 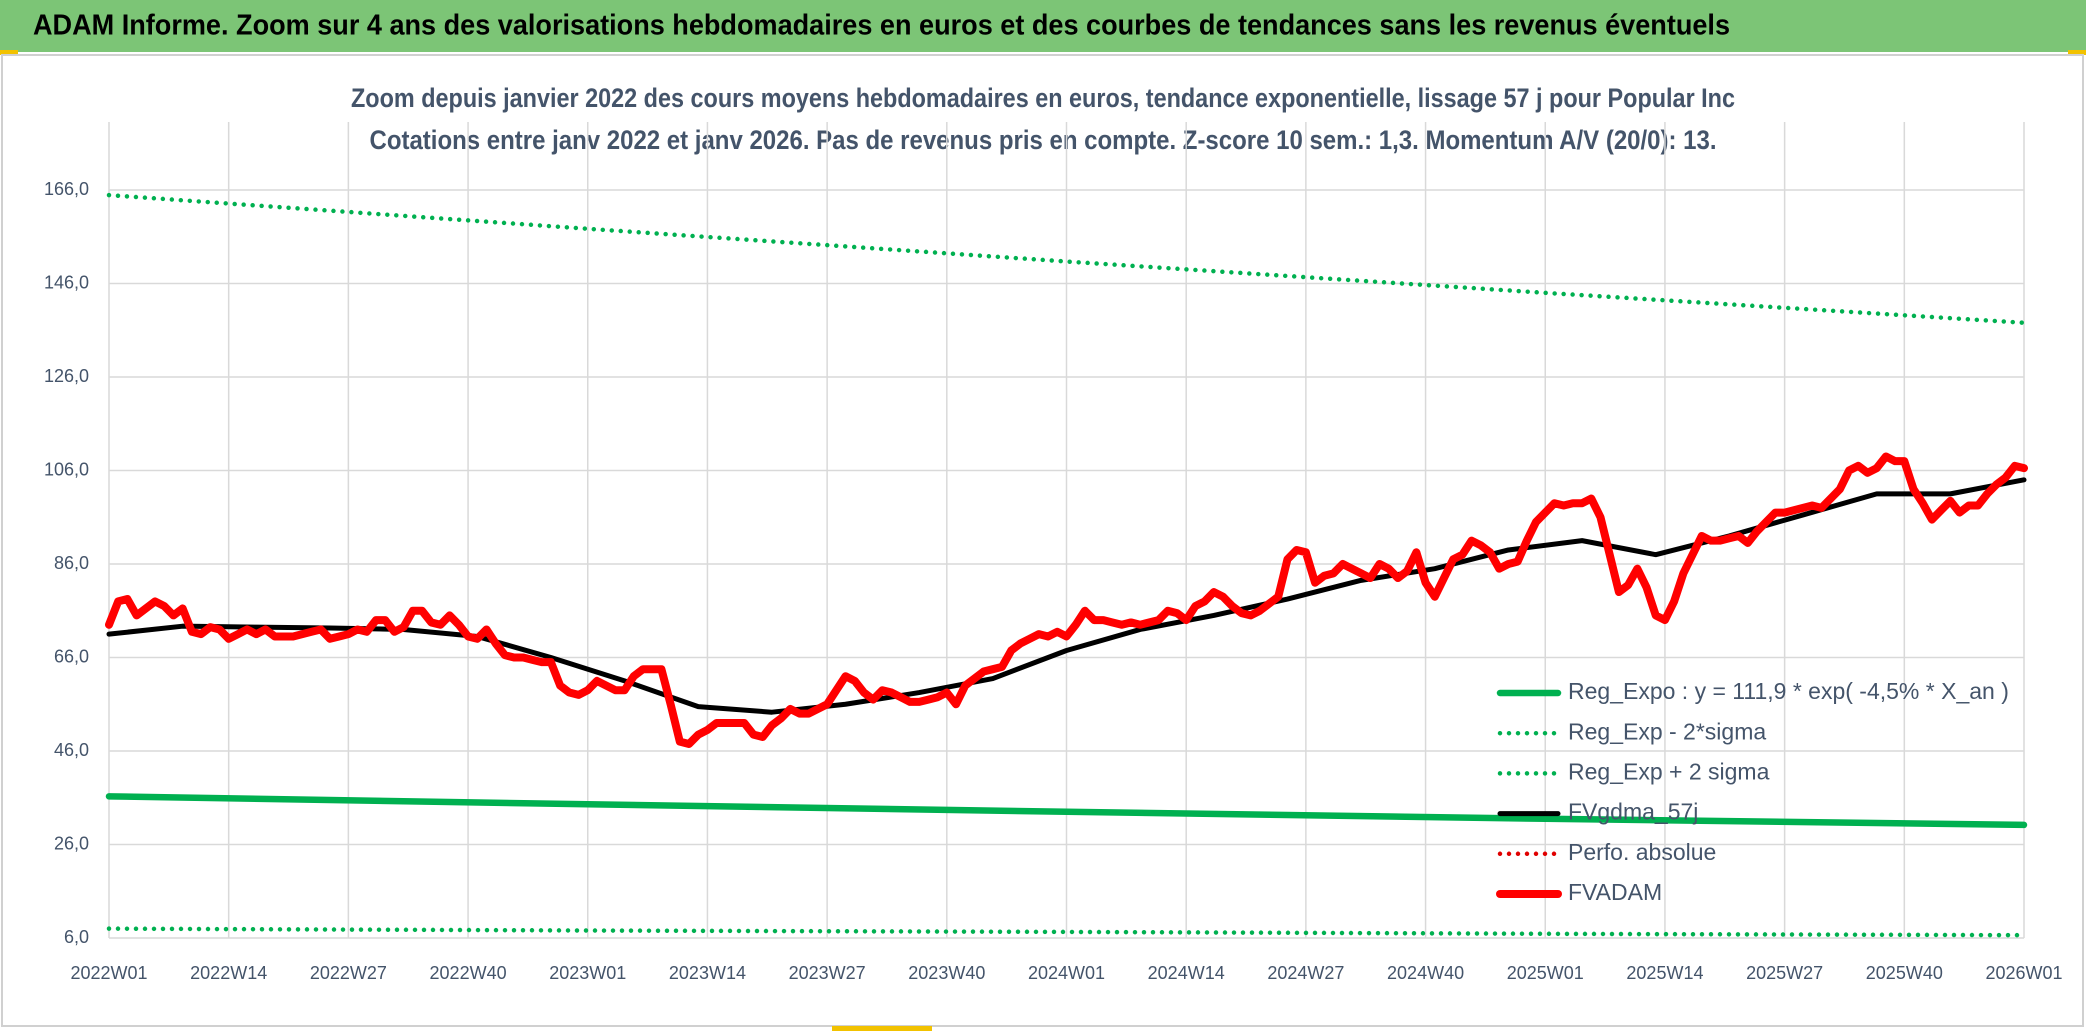 What do you see at coordinates (1425, 973) in the screenshot?
I see `x-tick-label: 2024W40` at bounding box center [1425, 973].